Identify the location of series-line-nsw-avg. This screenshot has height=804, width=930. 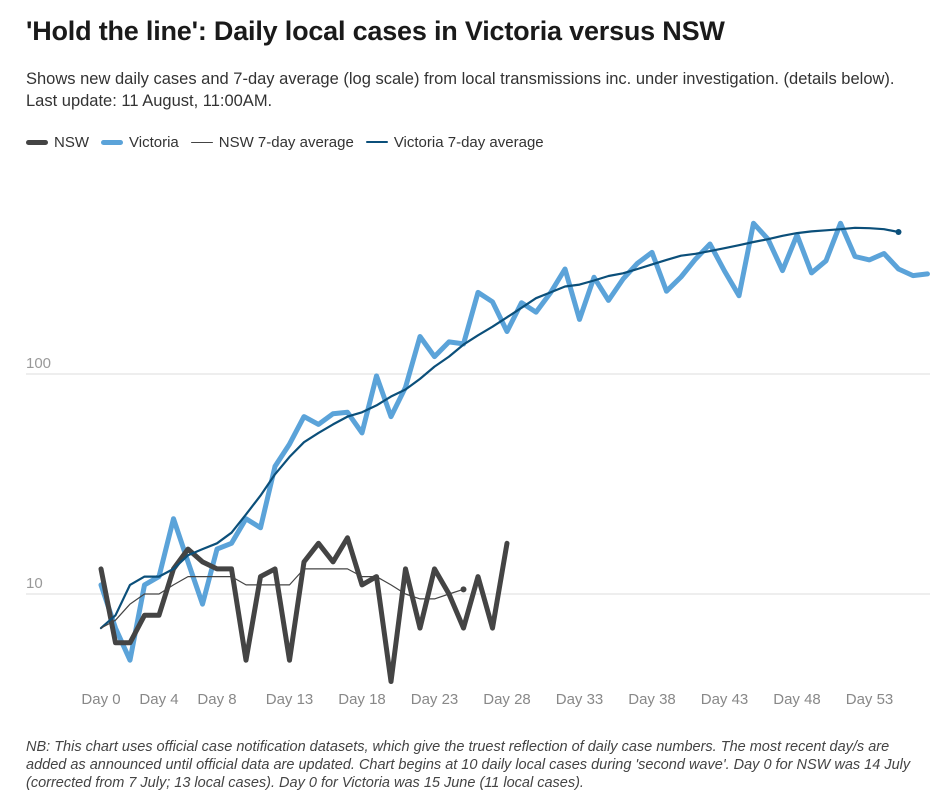
(282, 598).